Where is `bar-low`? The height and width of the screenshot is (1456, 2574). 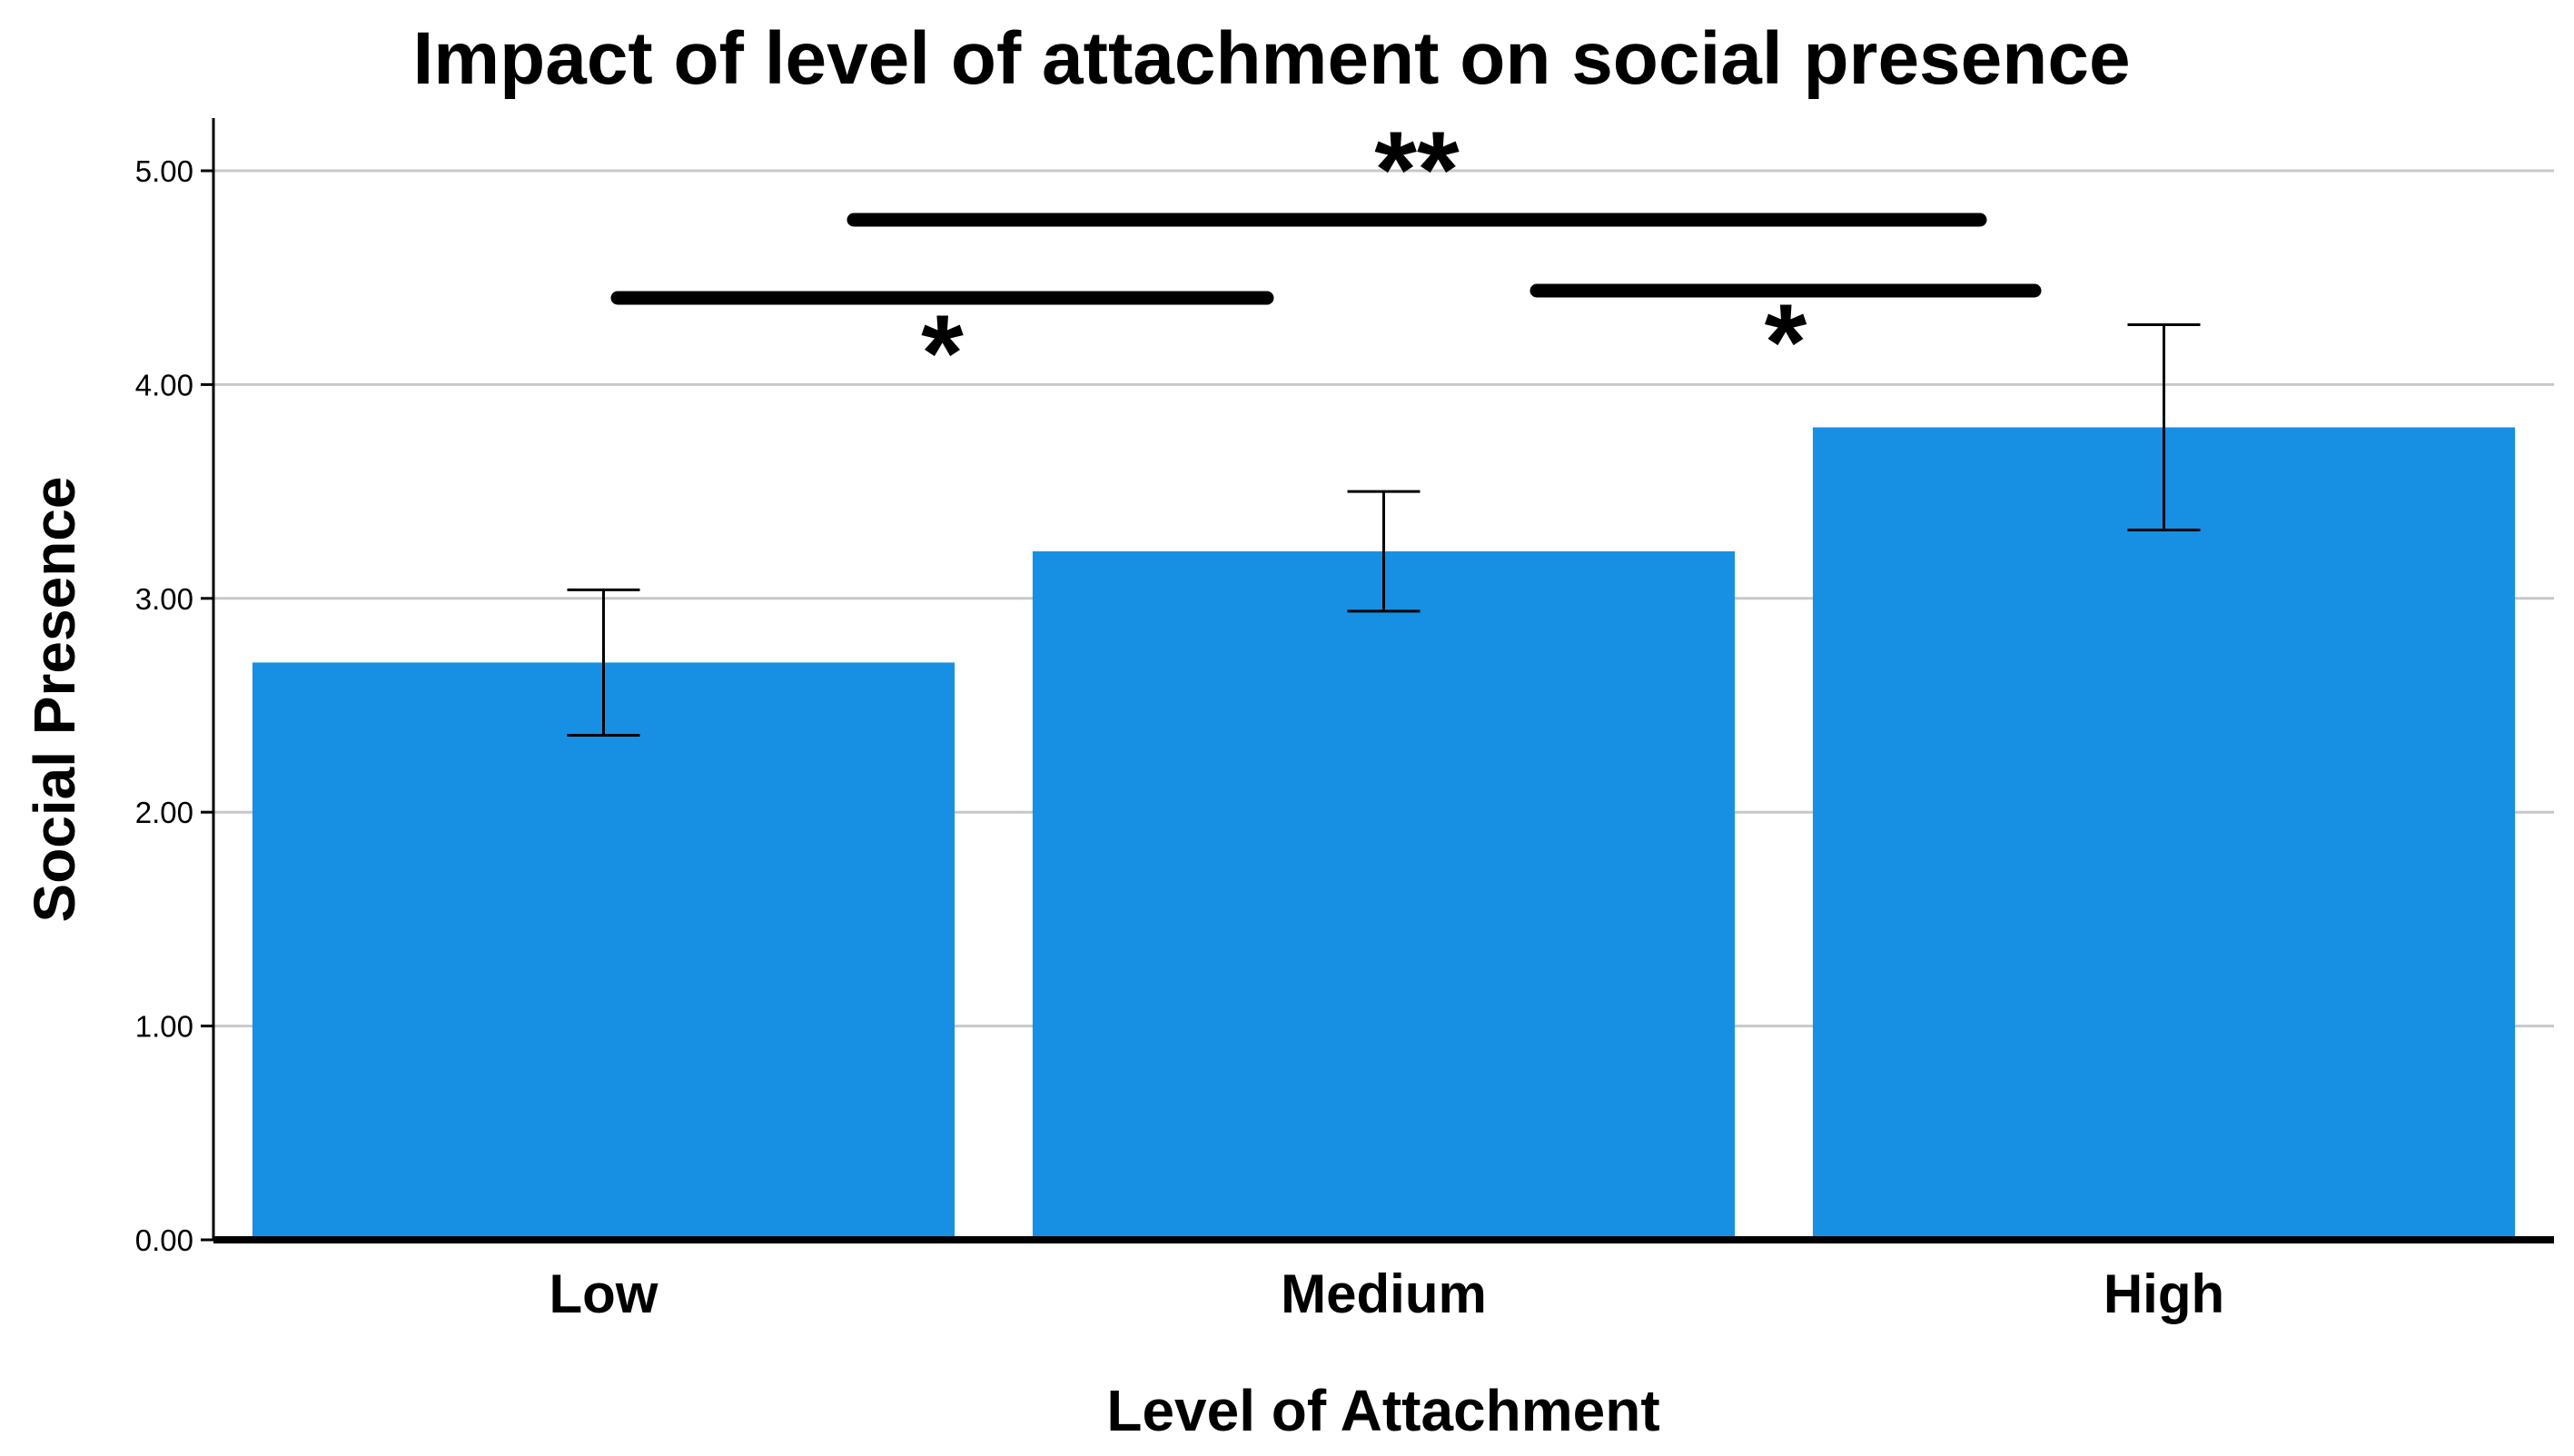
bar-low is located at coordinates (603, 951).